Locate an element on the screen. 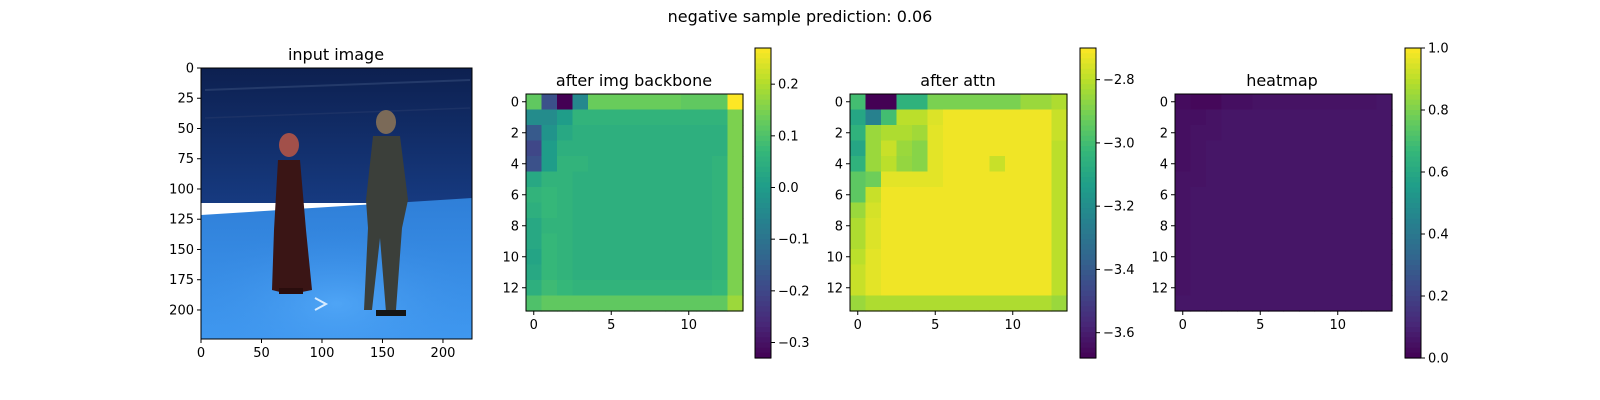 The height and width of the screenshot is (400, 1600). colorbar-tick-label: −2.8 is located at coordinates (1119, 80).